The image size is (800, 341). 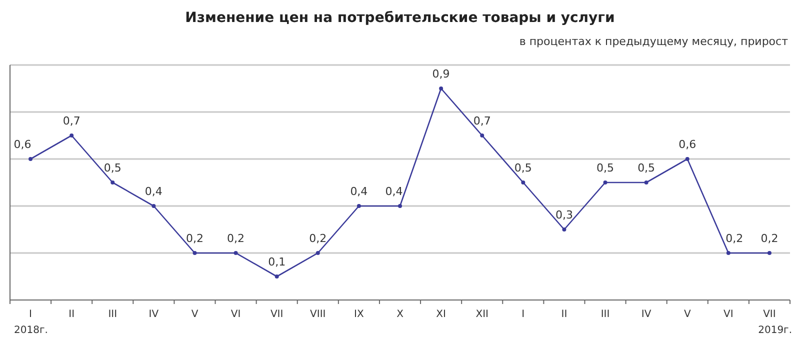 What do you see at coordinates (318, 314) in the screenshot?
I see `x-tick-label: VIII` at bounding box center [318, 314].